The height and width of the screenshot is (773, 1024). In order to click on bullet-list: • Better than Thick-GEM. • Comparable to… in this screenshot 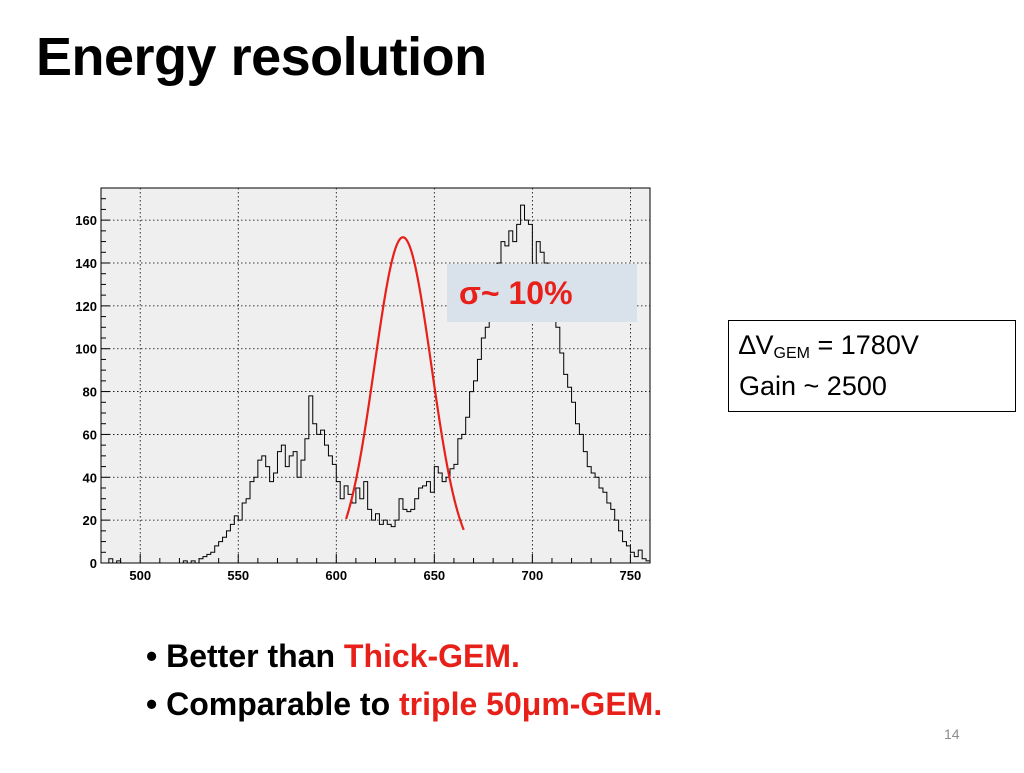, I will do `click(404, 680)`.